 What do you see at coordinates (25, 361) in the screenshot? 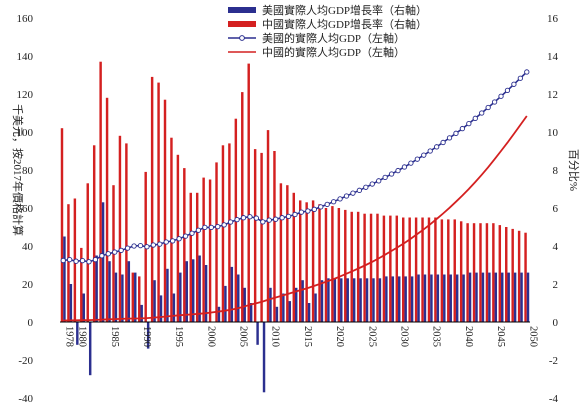
I see `y-left-tick-label: -20` at bounding box center [25, 361].